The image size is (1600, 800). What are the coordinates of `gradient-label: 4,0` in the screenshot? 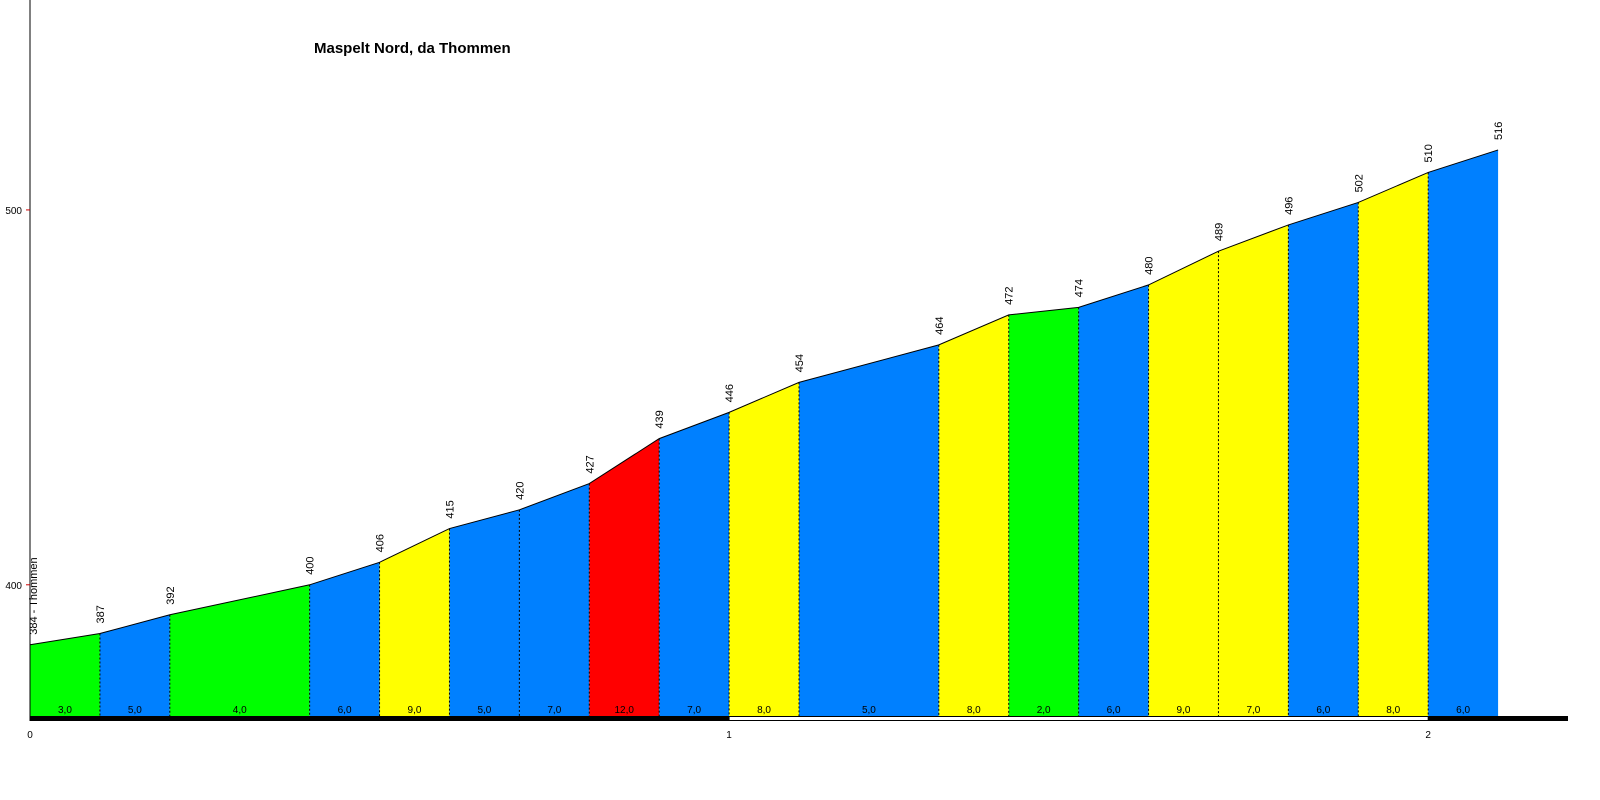 It's located at (240, 710).